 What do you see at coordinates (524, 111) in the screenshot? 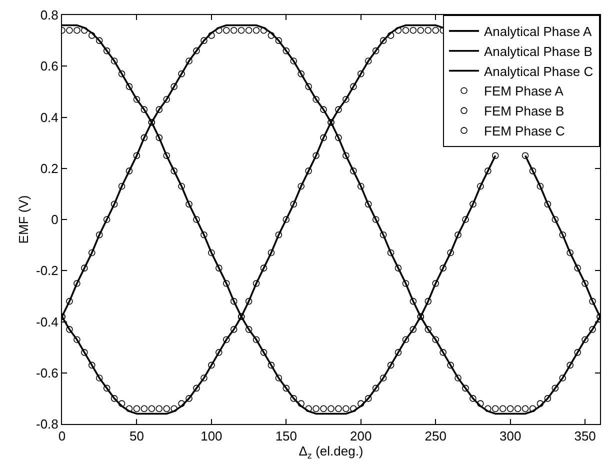
I see `legend-label: FEM Phase B` at bounding box center [524, 111].